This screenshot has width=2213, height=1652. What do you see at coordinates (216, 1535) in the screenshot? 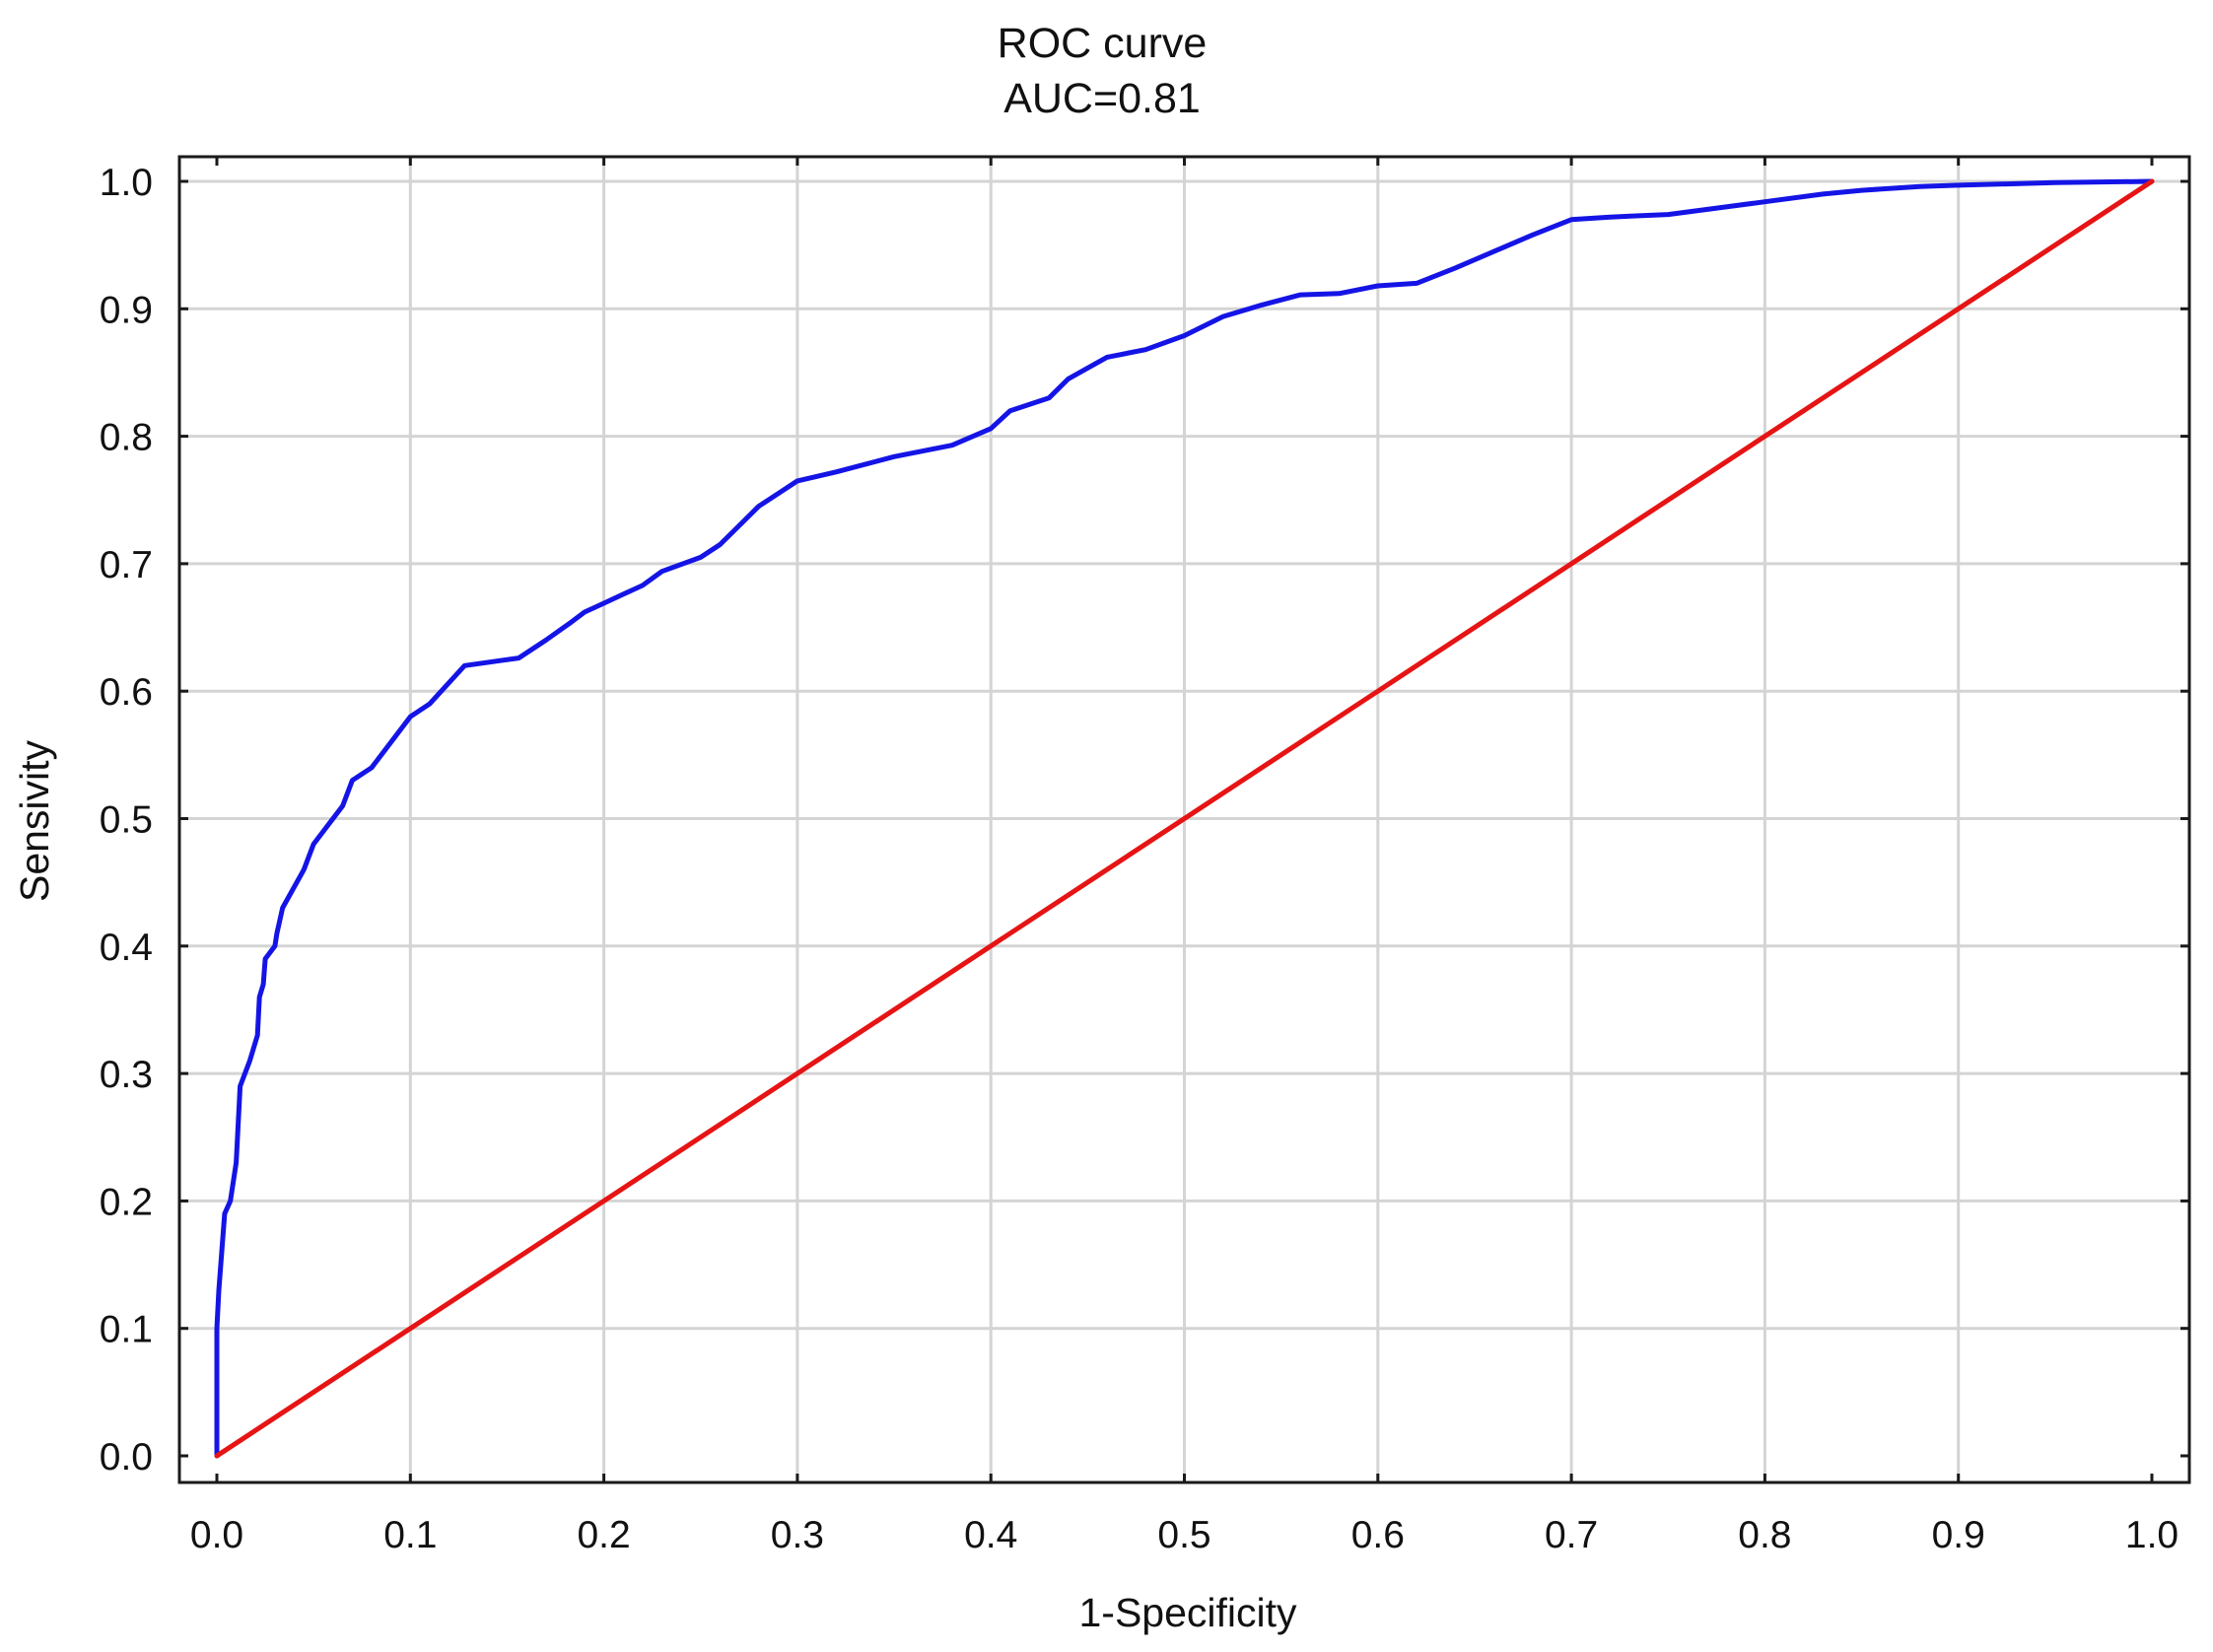
I see `x-tick-label: 0.0` at bounding box center [216, 1535].